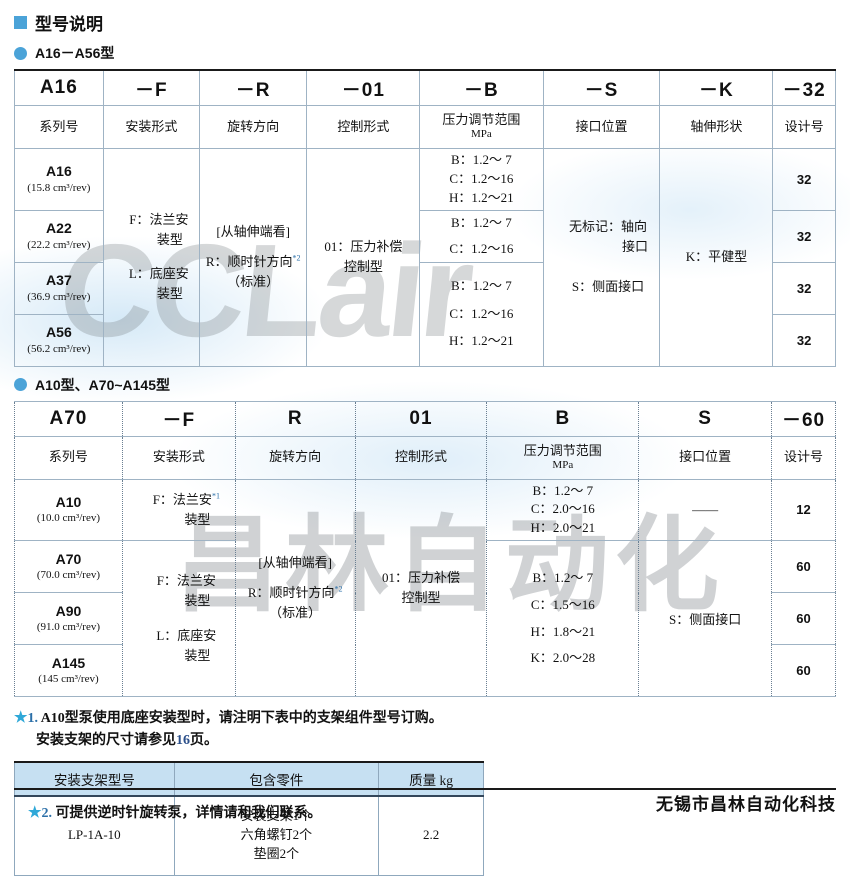  Describe the element at coordinates (608, 287) in the screenshot. I see `t1-port-l3: S：侧面接口` at that location.